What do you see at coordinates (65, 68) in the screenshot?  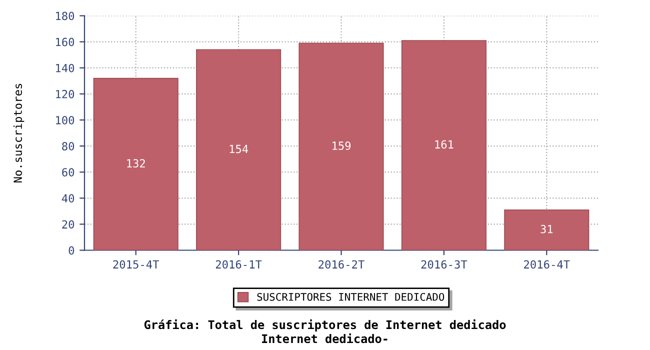 I see `y-tick-label: 140` at bounding box center [65, 68].